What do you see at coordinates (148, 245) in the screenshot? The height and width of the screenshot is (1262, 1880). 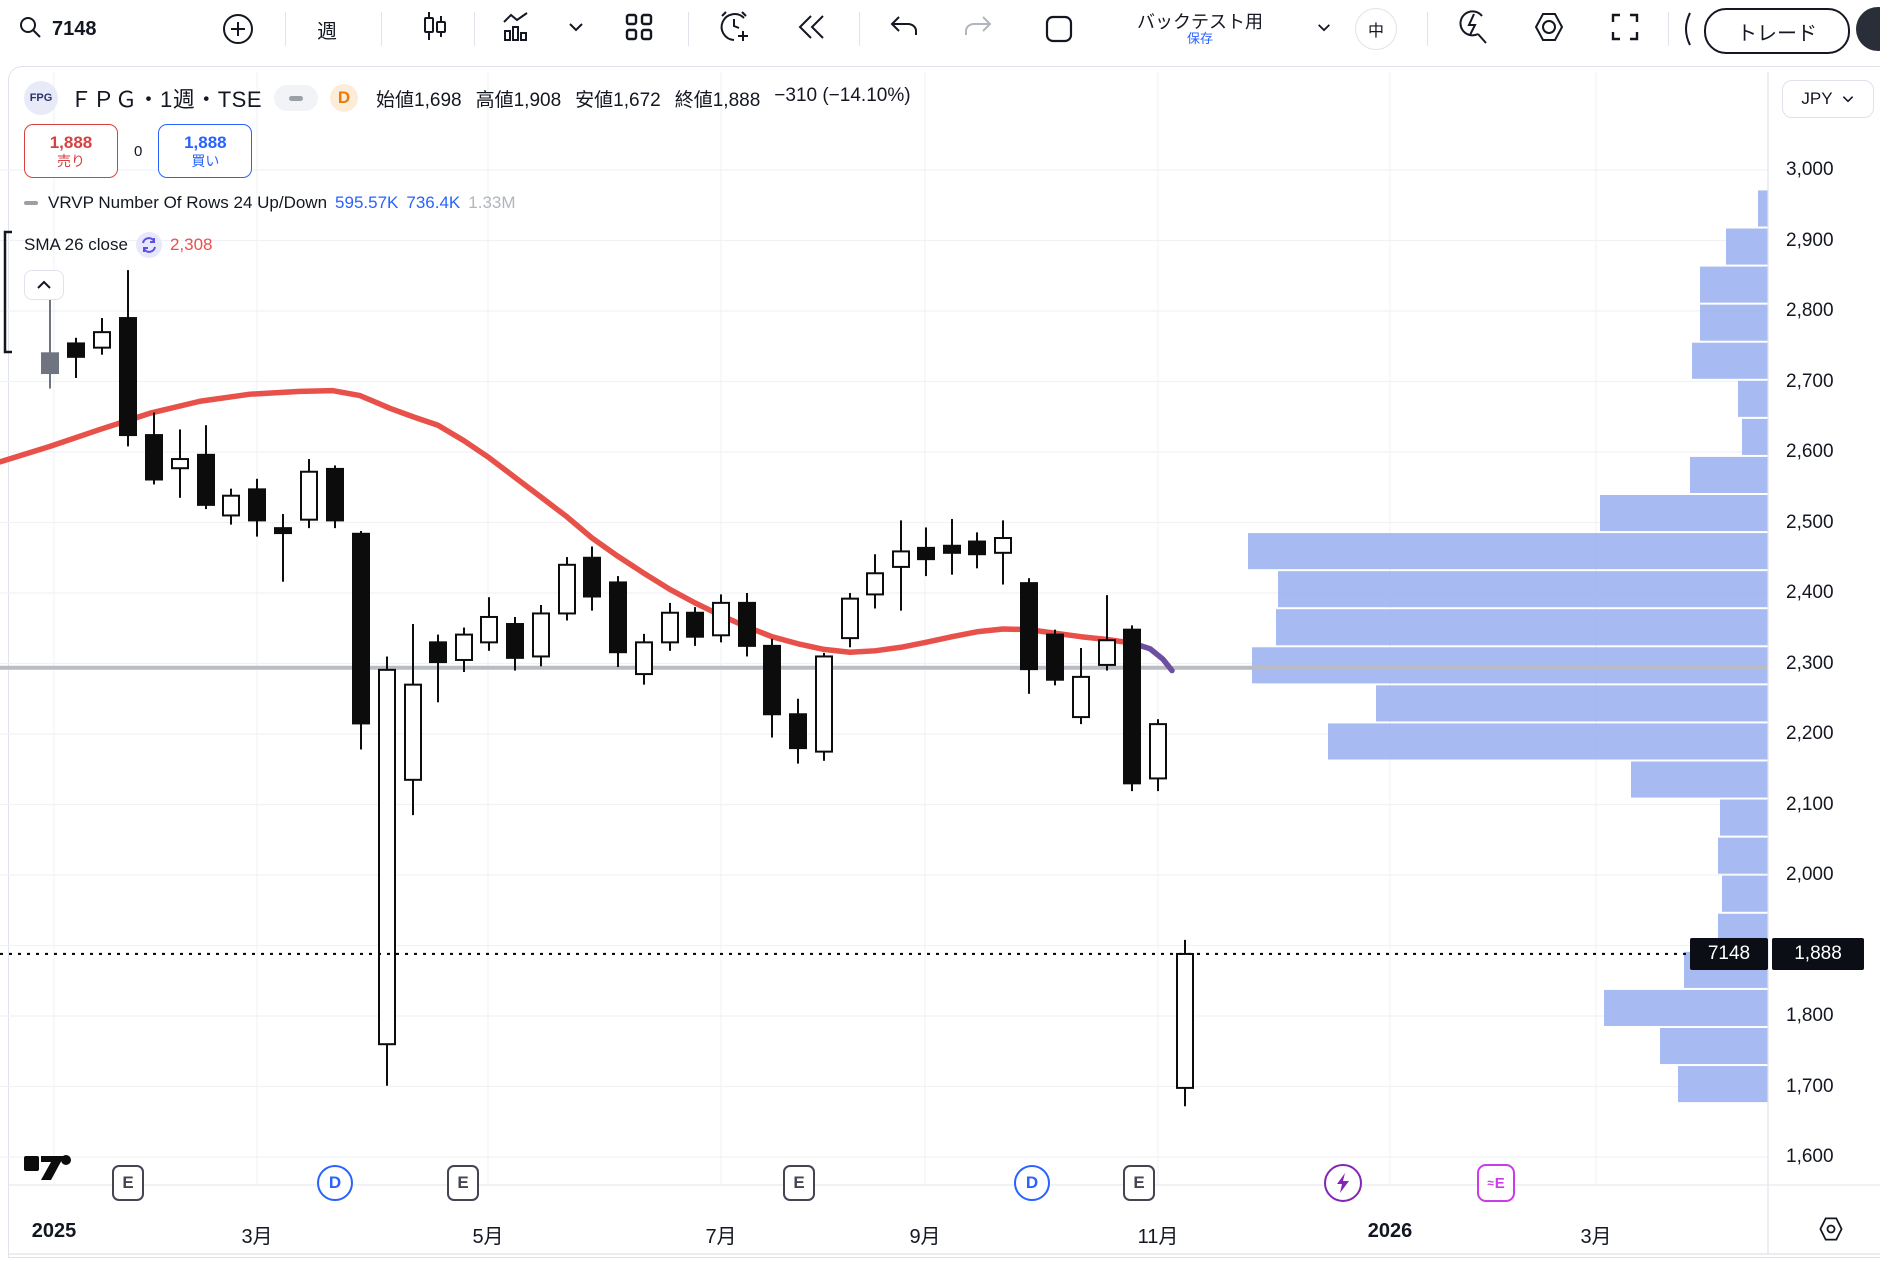 I see `refresh-icon` at bounding box center [148, 245].